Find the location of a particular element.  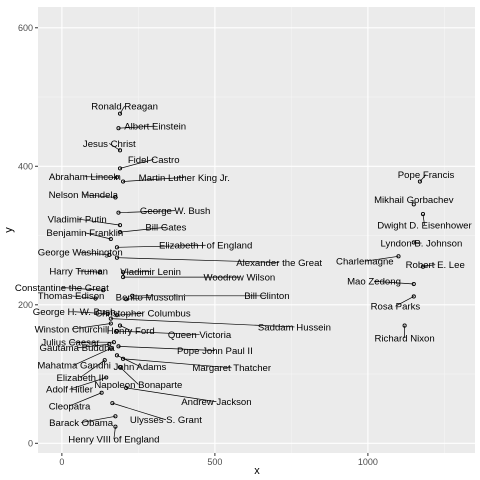

point-label: Harry Truman is located at coordinates (78, 271).